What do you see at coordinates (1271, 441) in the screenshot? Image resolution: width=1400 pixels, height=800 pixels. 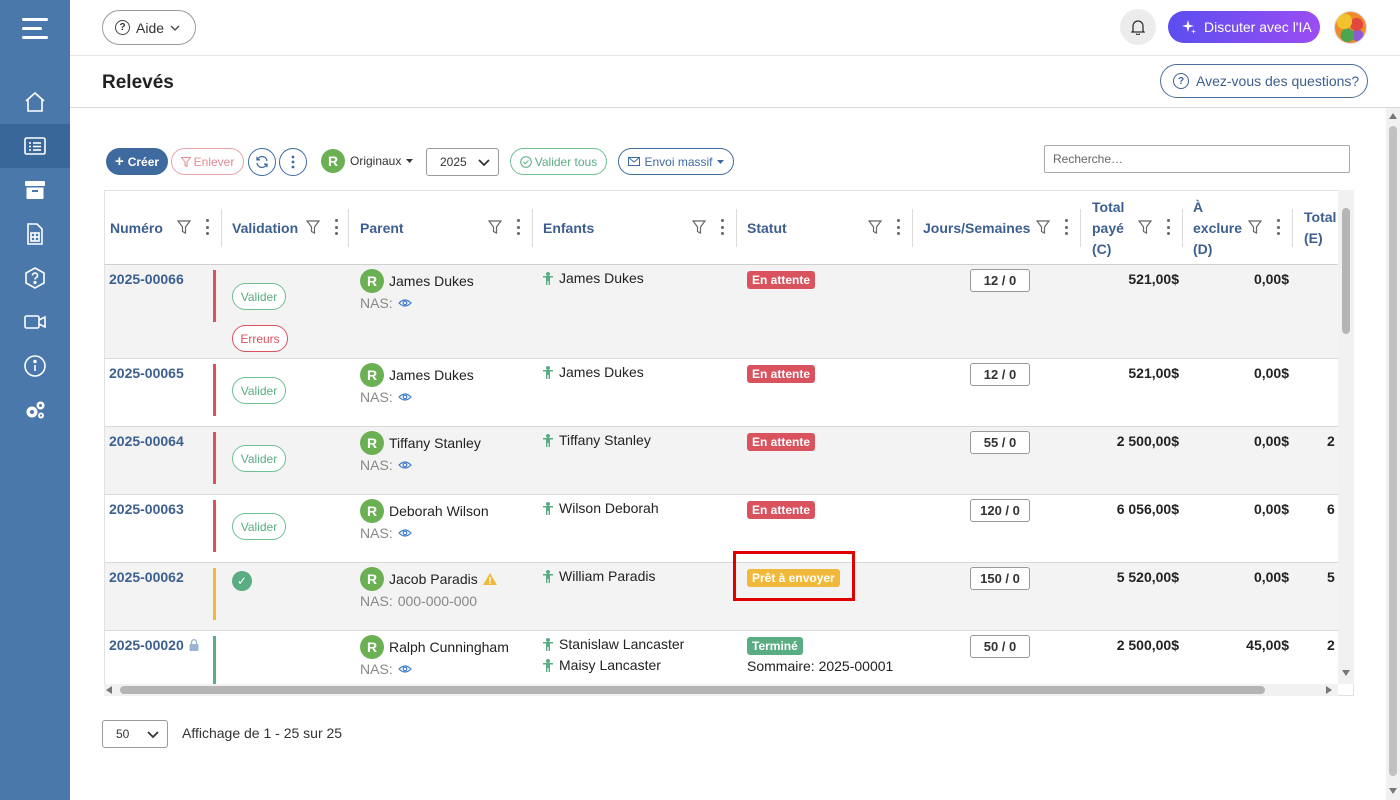 I see `exclude-value: 0,00$` at bounding box center [1271, 441].